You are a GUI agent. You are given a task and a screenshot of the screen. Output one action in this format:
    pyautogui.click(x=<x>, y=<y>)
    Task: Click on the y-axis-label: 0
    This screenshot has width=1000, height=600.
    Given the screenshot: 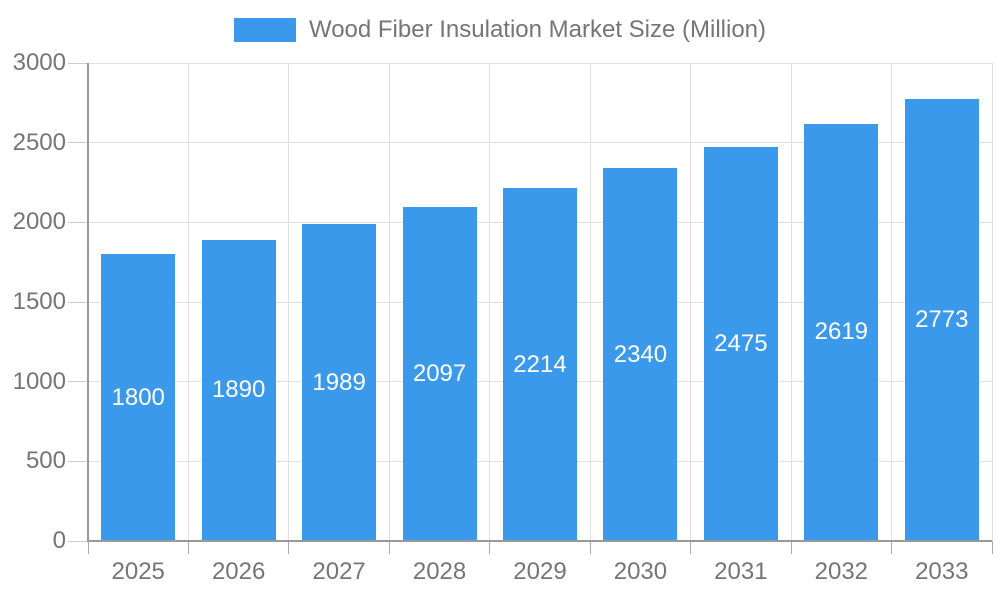 What is the action you would take?
    pyautogui.click(x=59, y=540)
    